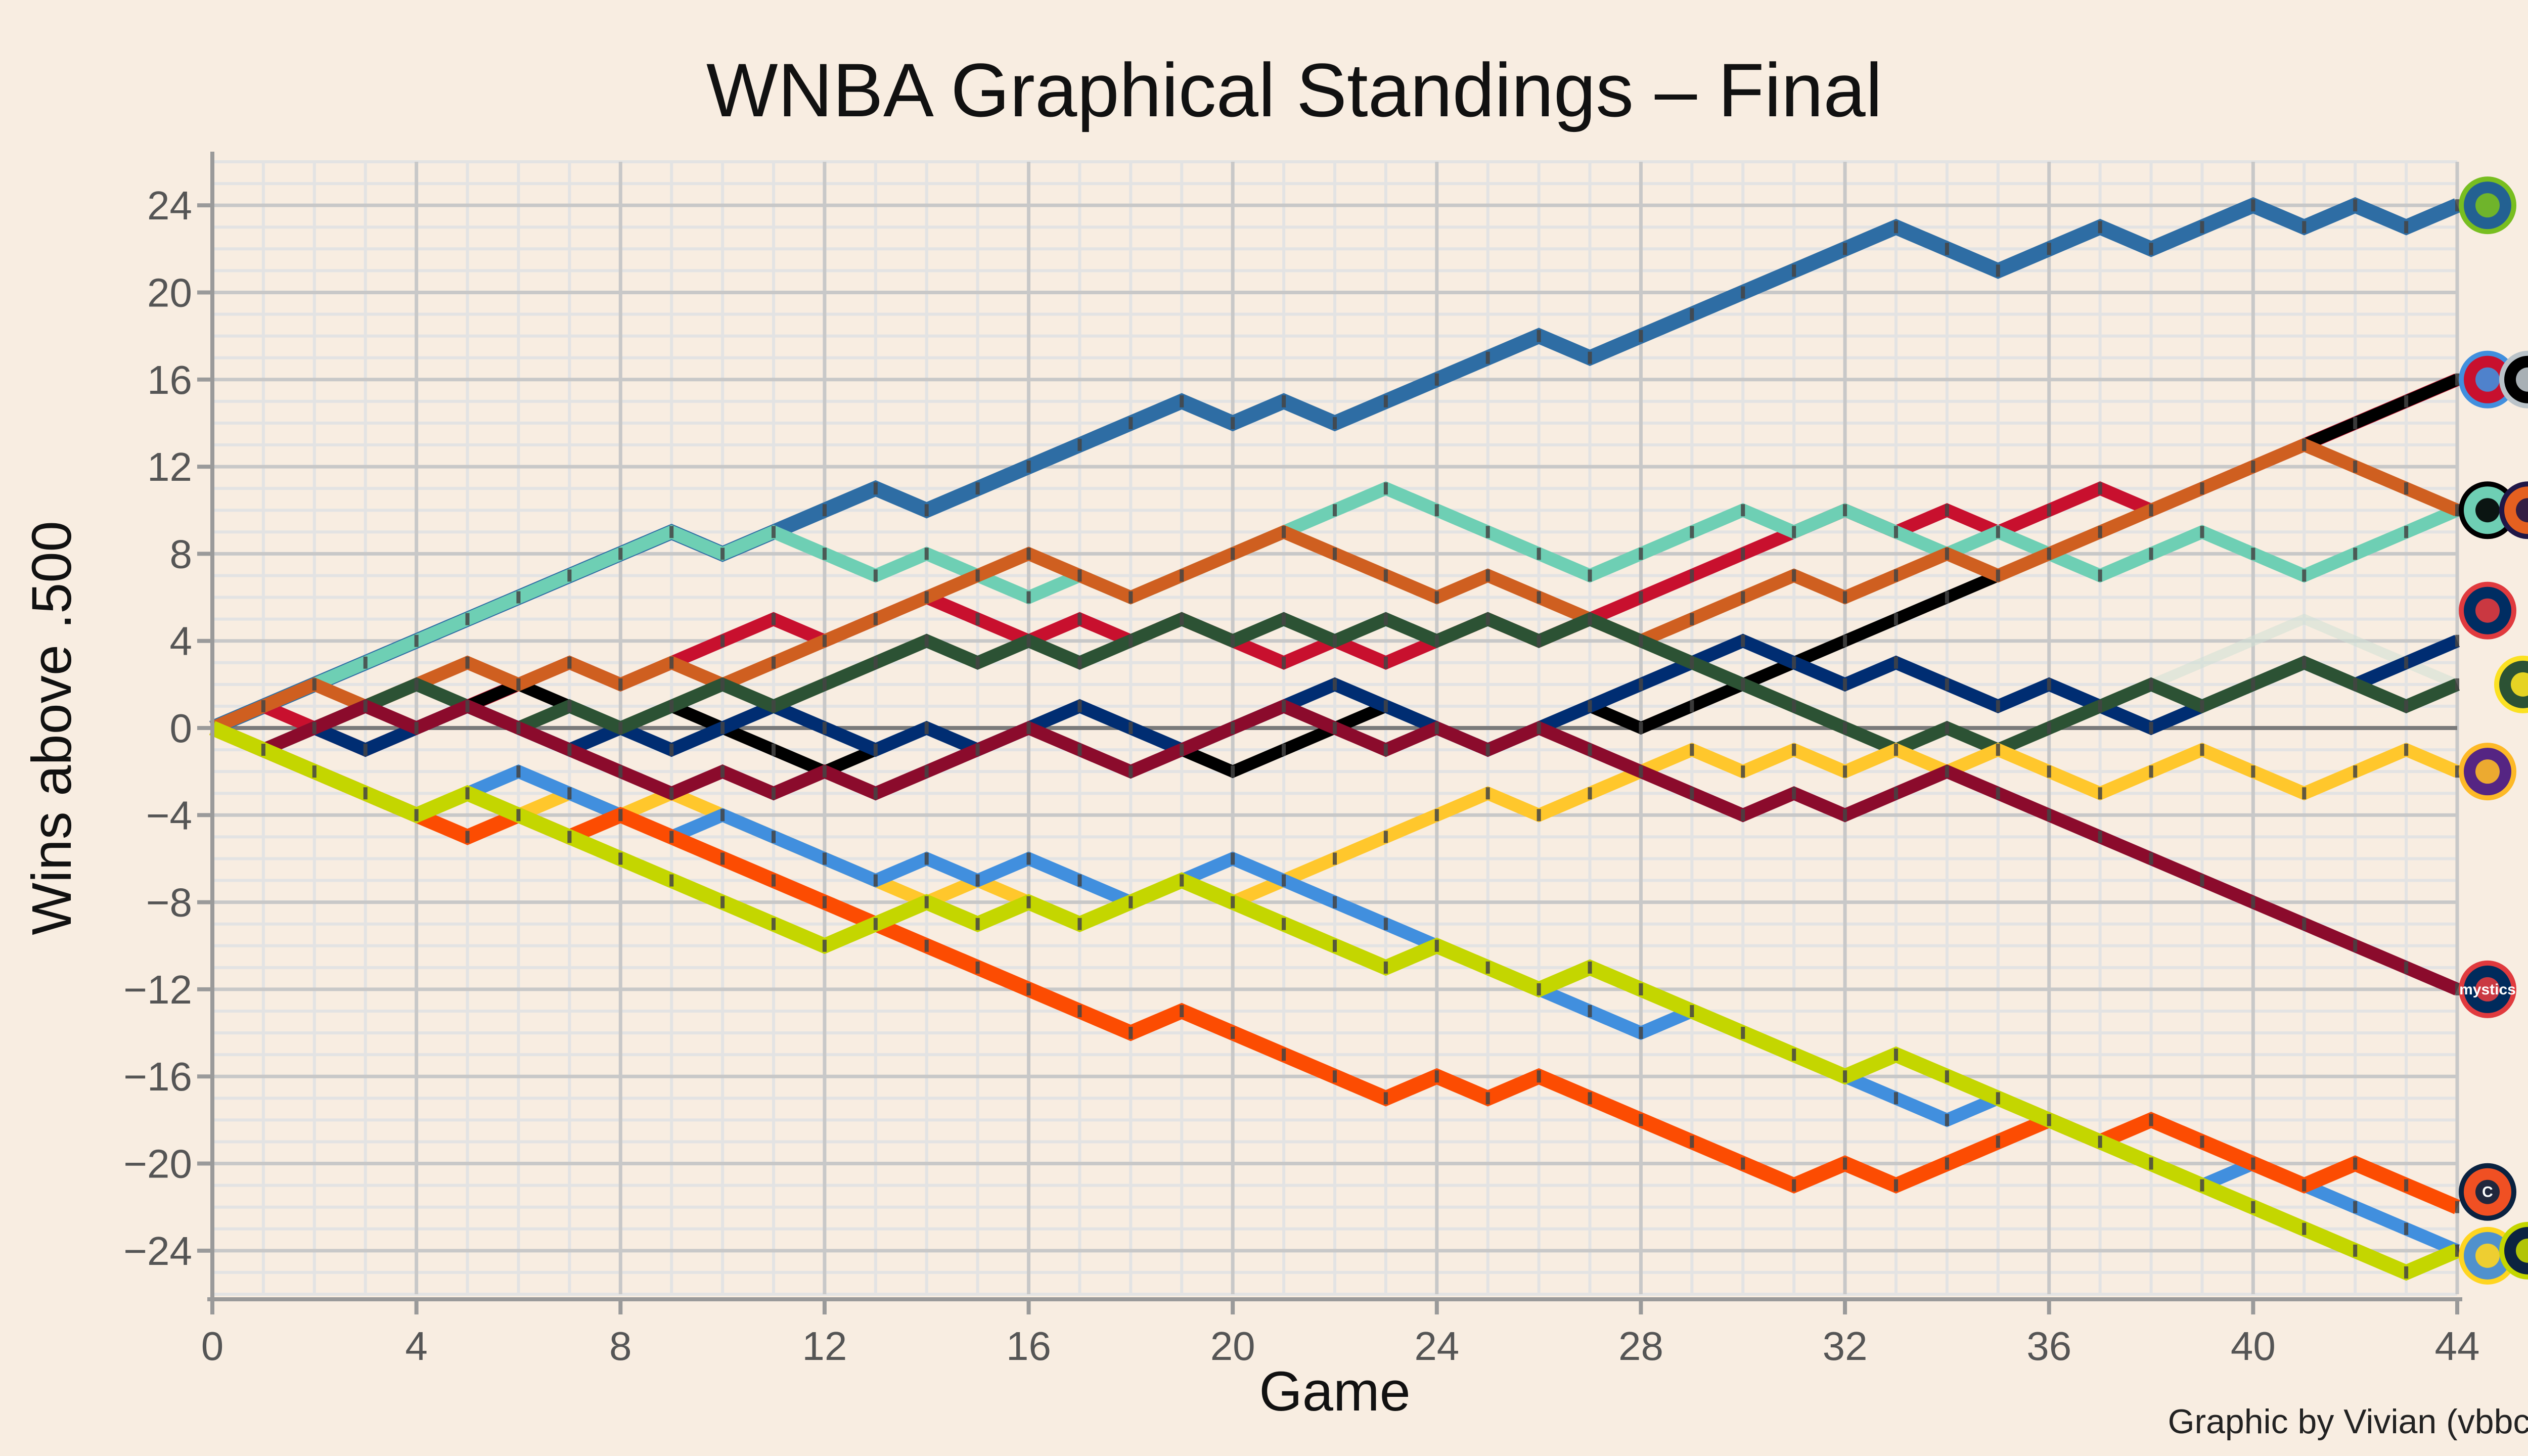 The height and width of the screenshot is (1456, 2528). Describe the element at coordinates (1437, 1346) in the screenshot. I see `x-tick-label: 24` at that location.